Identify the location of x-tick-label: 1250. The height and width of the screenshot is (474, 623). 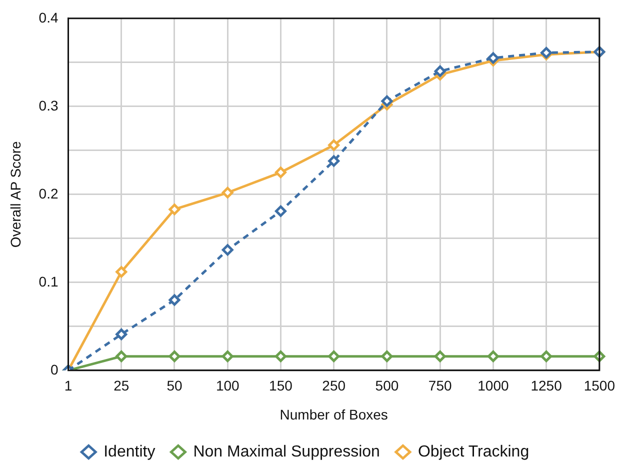
(546, 386).